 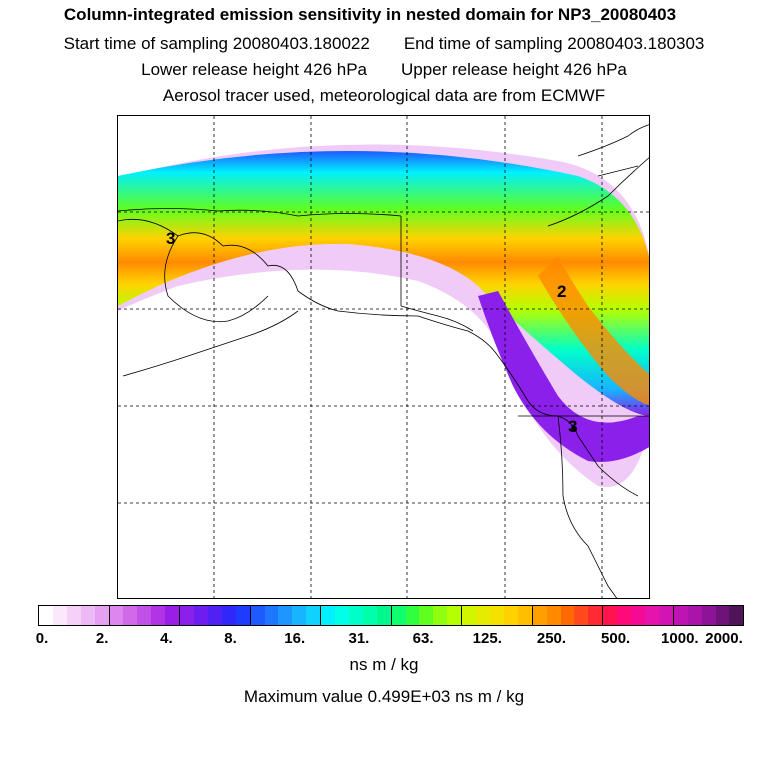 I want to click on colorbar-unit: ns m / kg, so click(x=384, y=664).